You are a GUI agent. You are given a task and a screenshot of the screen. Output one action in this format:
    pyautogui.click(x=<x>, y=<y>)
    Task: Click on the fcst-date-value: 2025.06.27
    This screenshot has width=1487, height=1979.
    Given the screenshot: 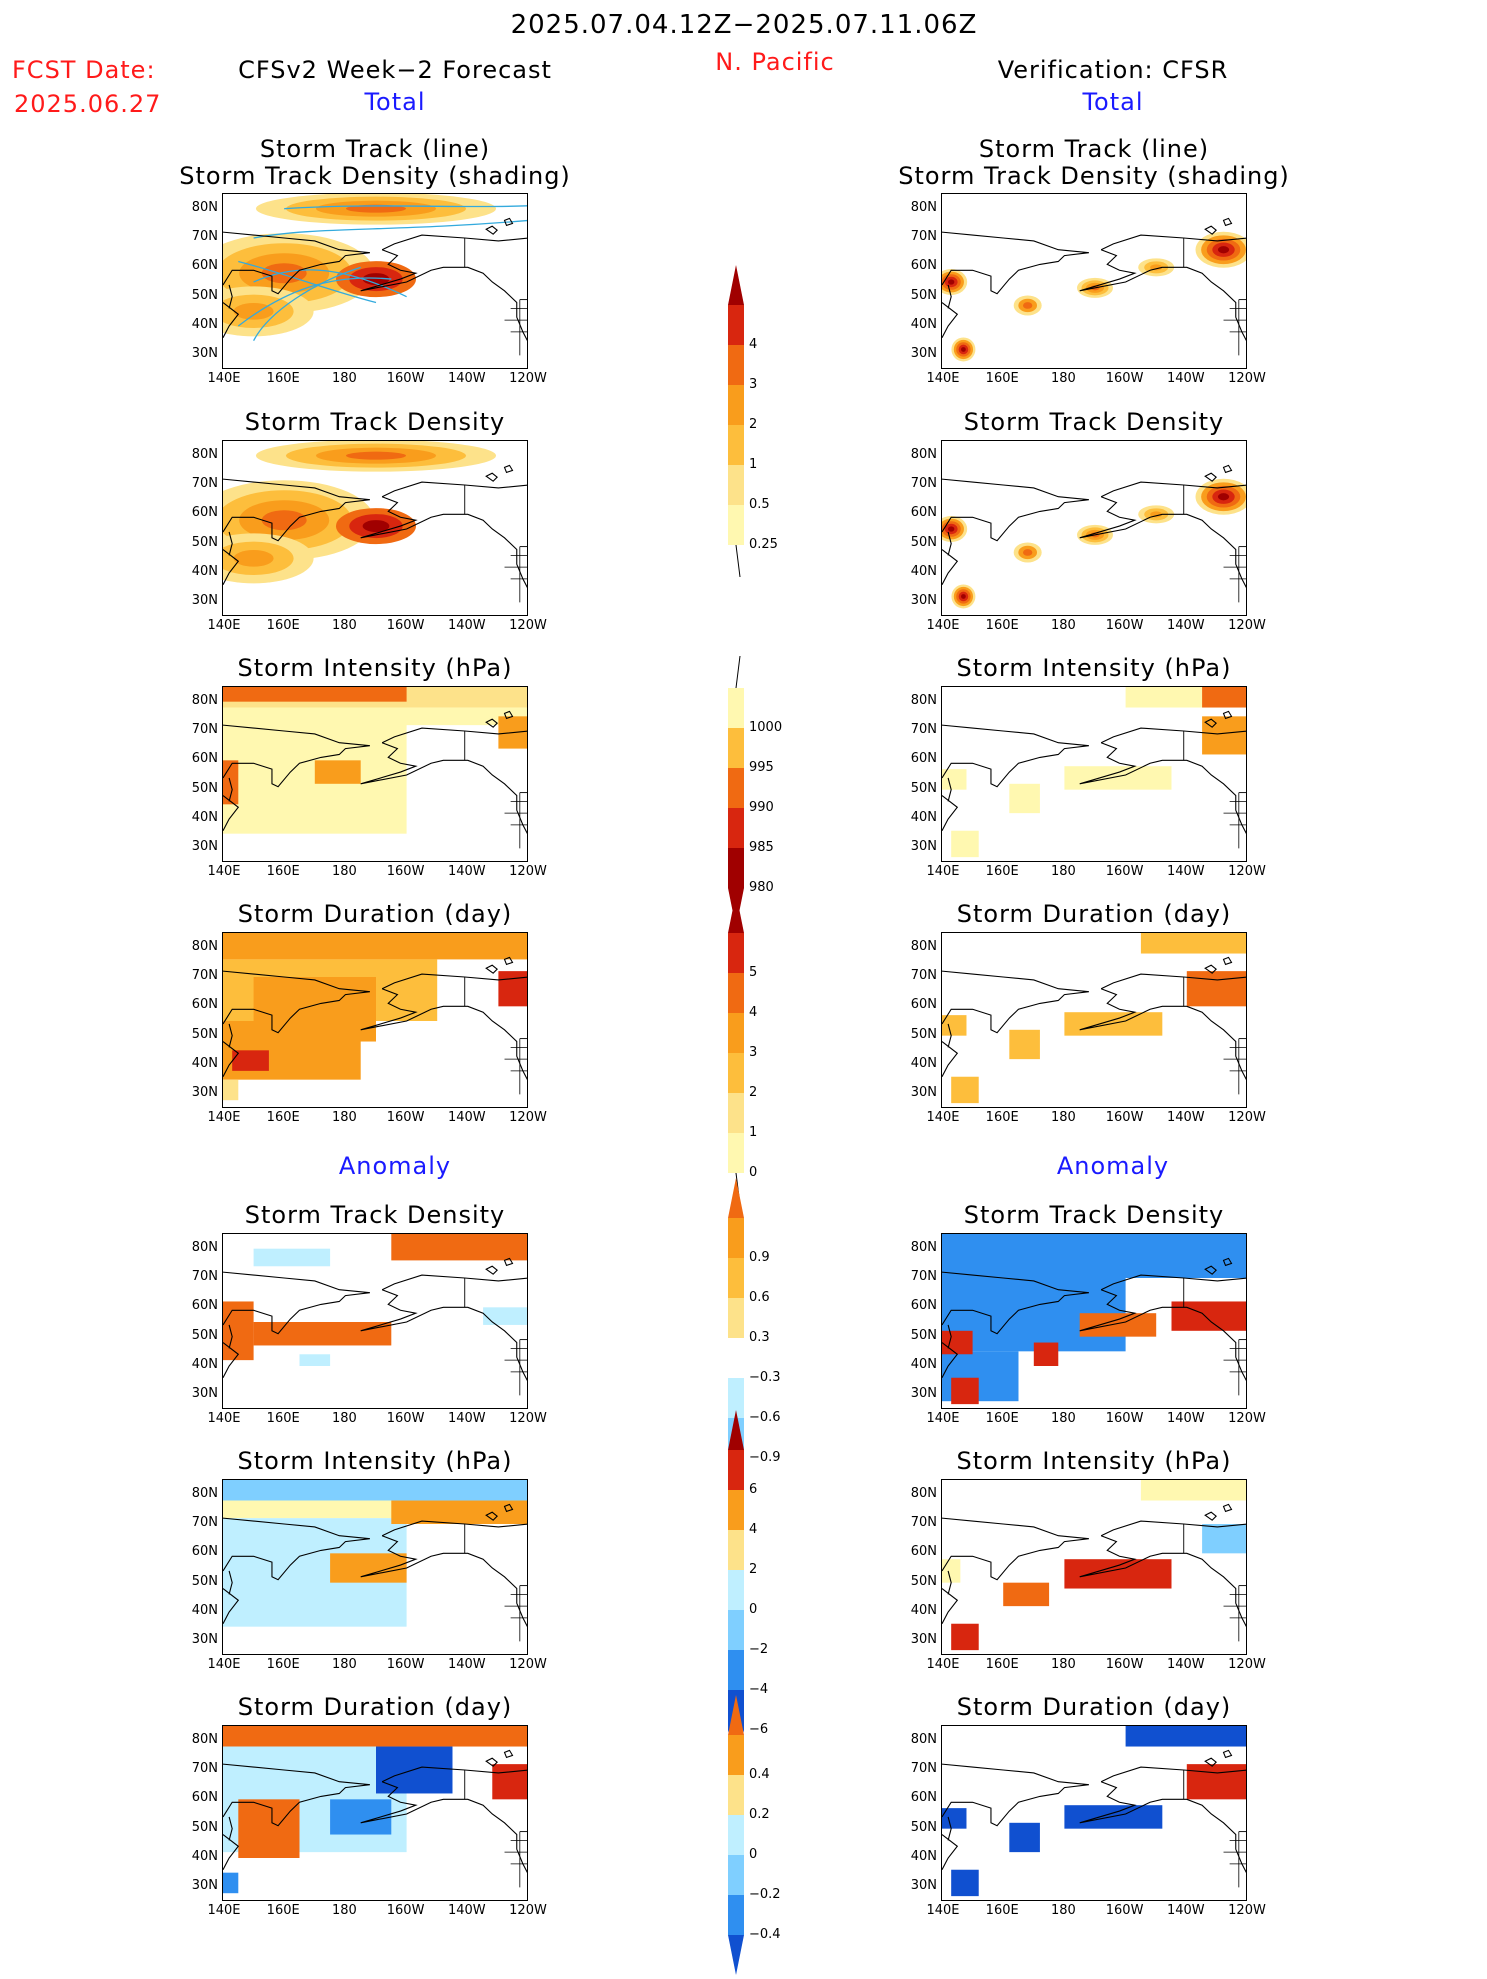 What is the action you would take?
    pyautogui.click(x=88, y=104)
    